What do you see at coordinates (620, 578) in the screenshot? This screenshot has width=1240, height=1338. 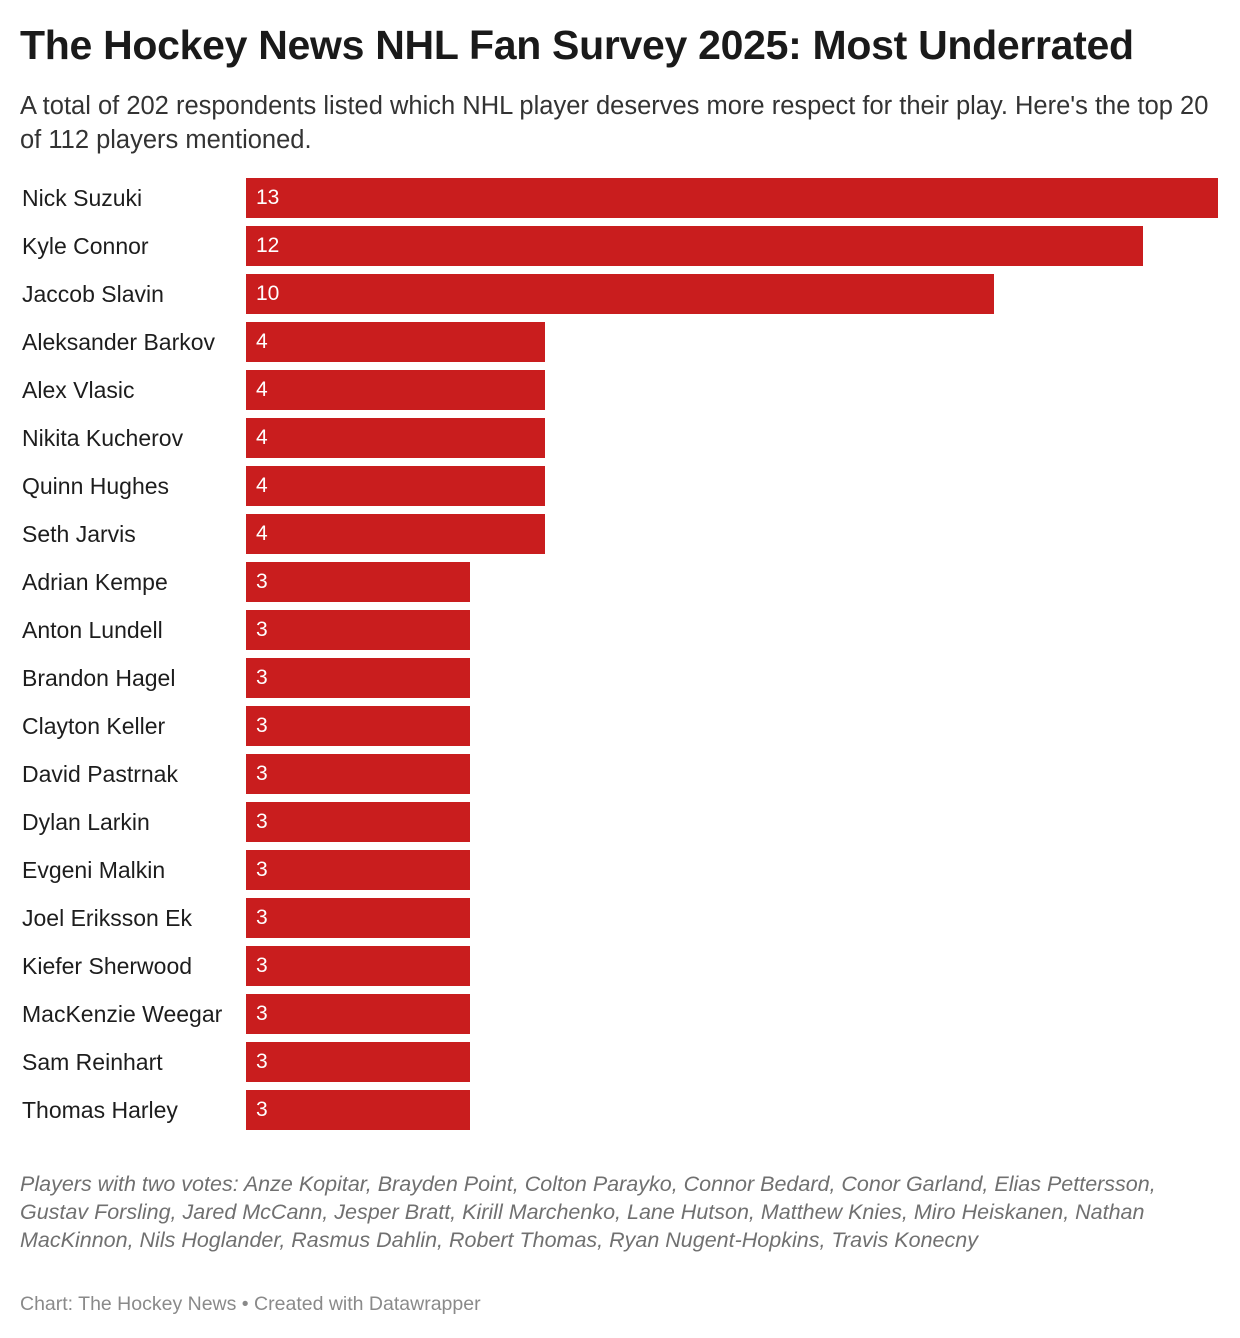 I see `bar-row: Adrian Kempe 3` at bounding box center [620, 578].